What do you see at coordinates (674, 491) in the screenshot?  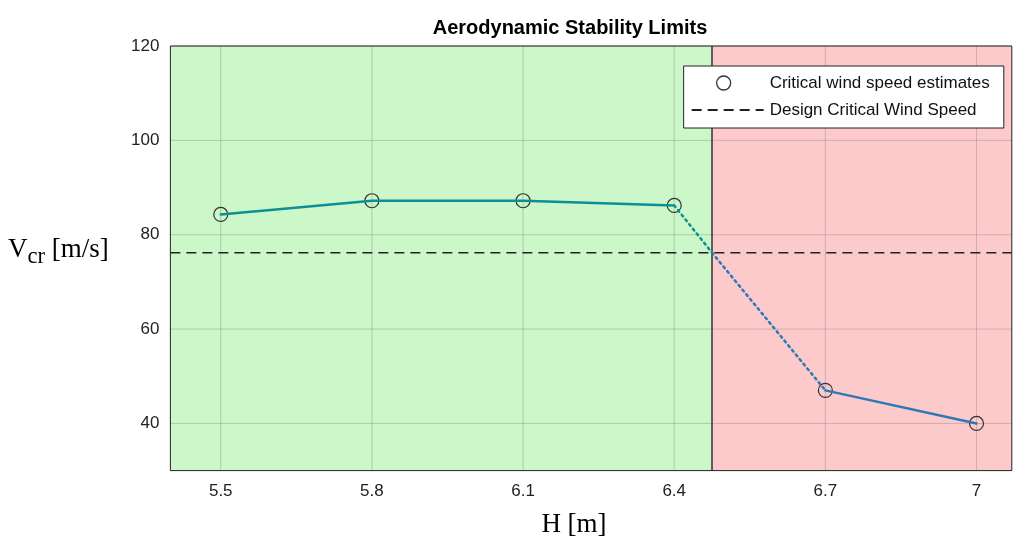 I see `x-tick-label: 6.4` at bounding box center [674, 491].